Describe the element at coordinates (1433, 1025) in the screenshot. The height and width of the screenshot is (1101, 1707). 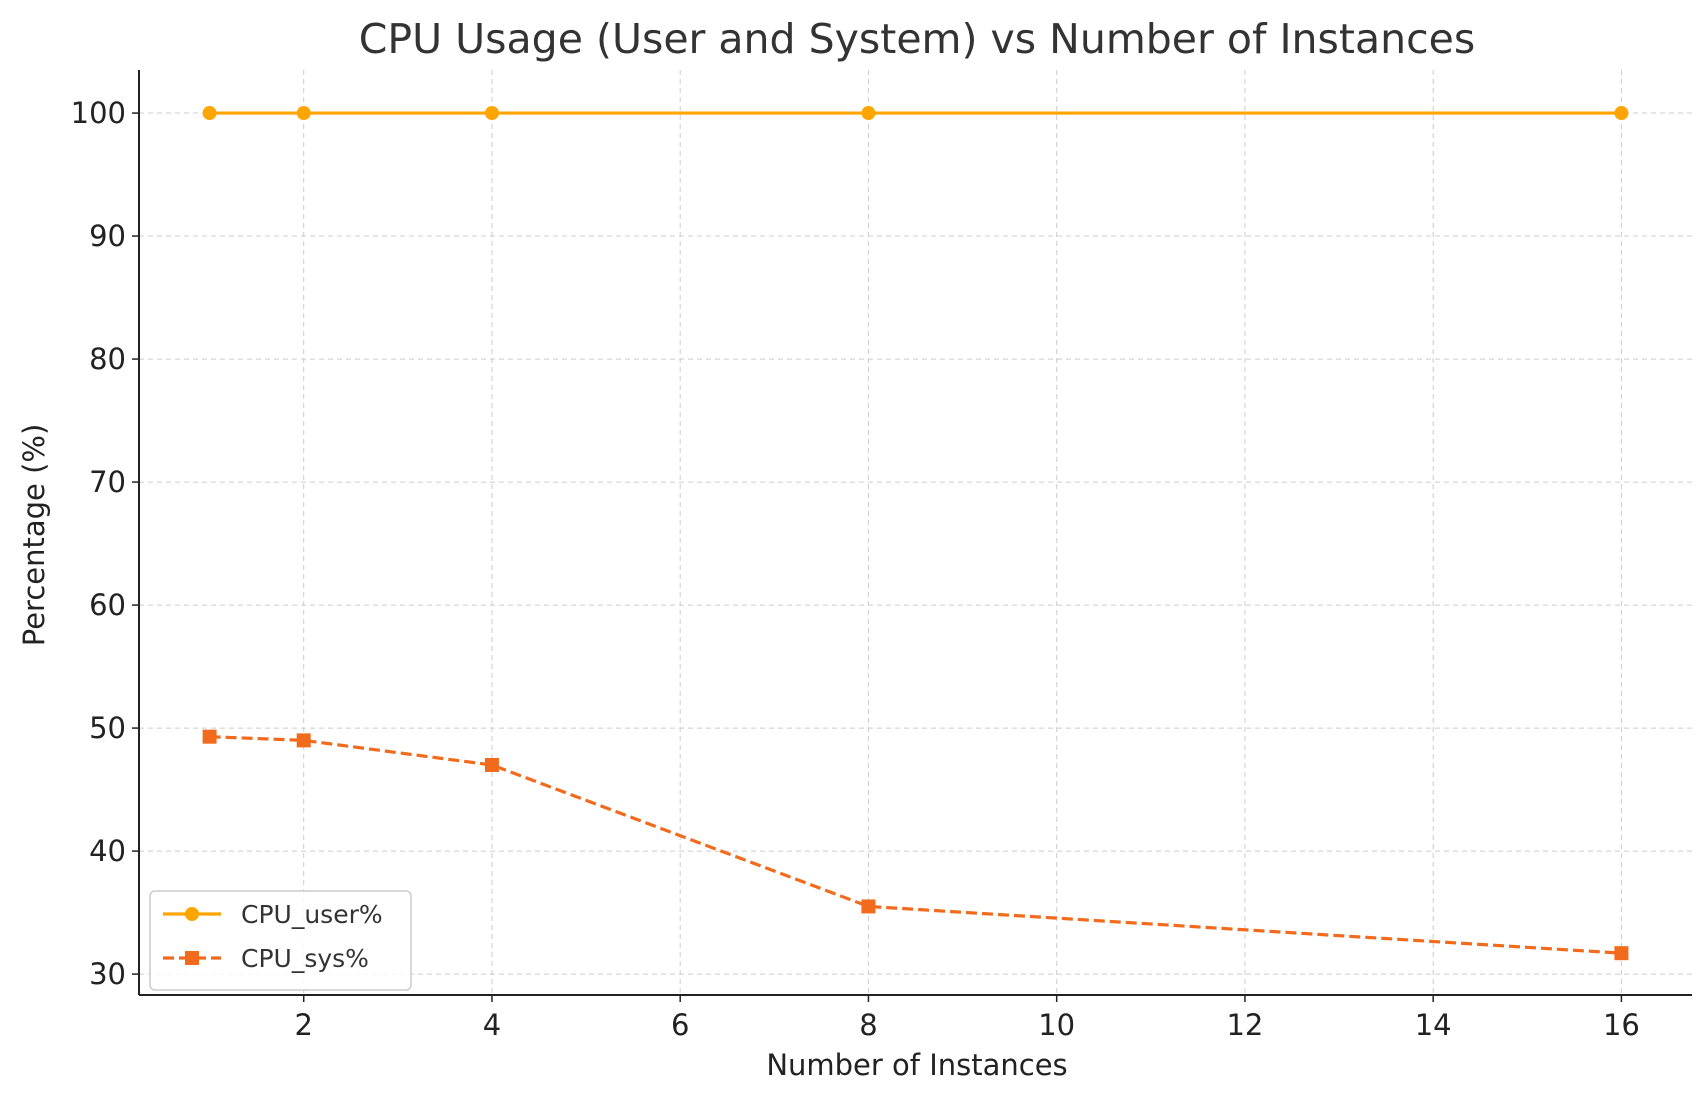
I see `x-tick-label: 14` at that location.